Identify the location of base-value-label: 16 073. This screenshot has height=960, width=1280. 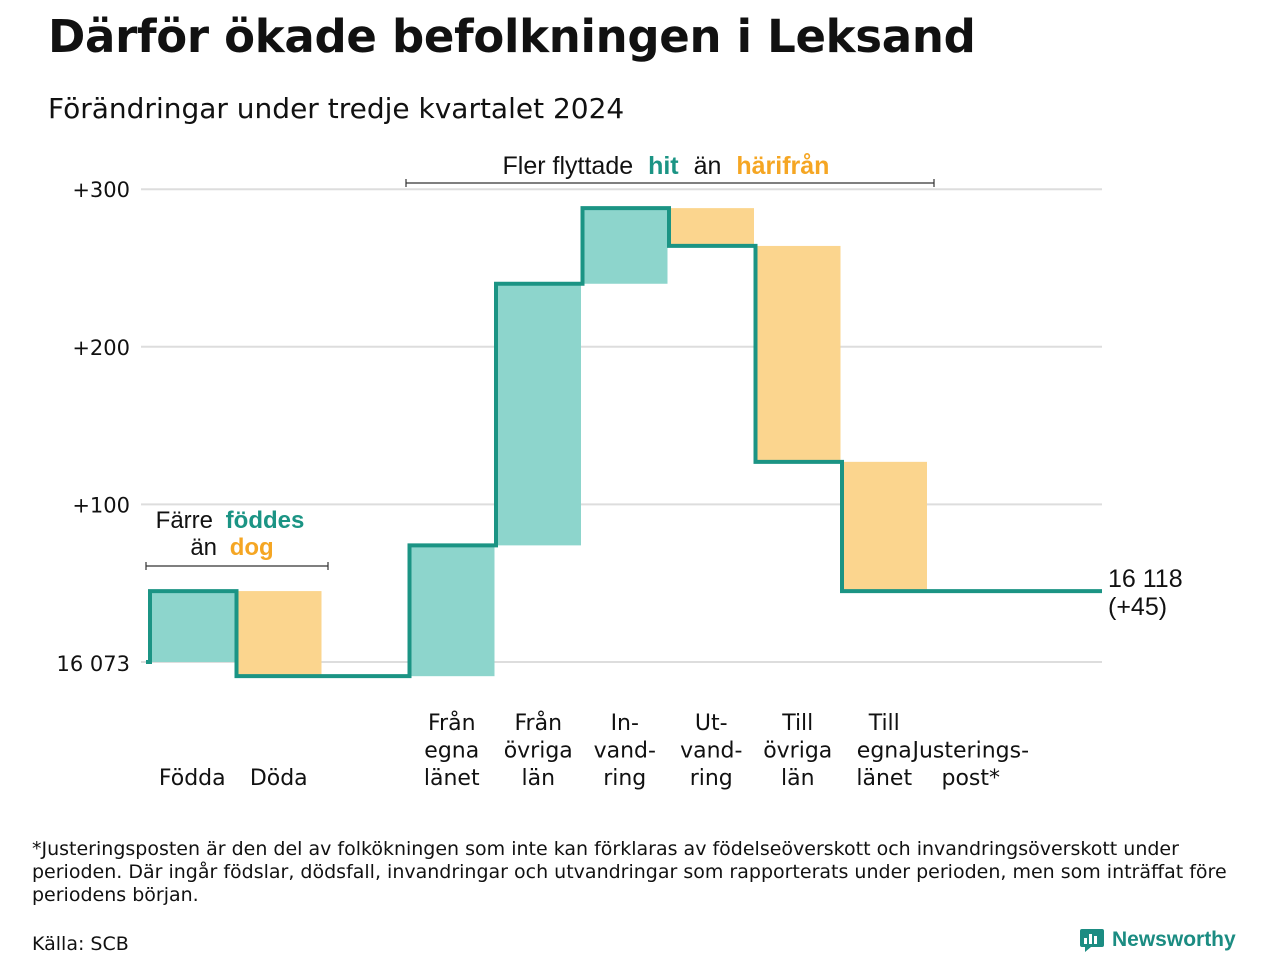
(93, 664).